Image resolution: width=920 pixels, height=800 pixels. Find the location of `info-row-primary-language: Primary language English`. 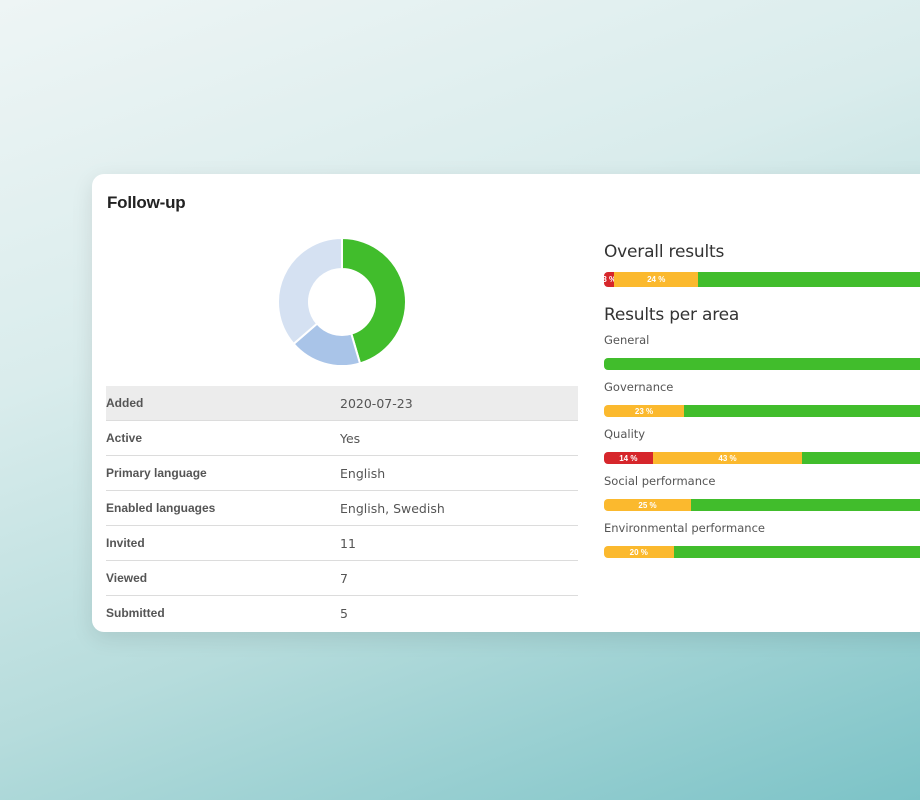

info-row-primary-language: Primary language English is located at coordinates (342, 473).